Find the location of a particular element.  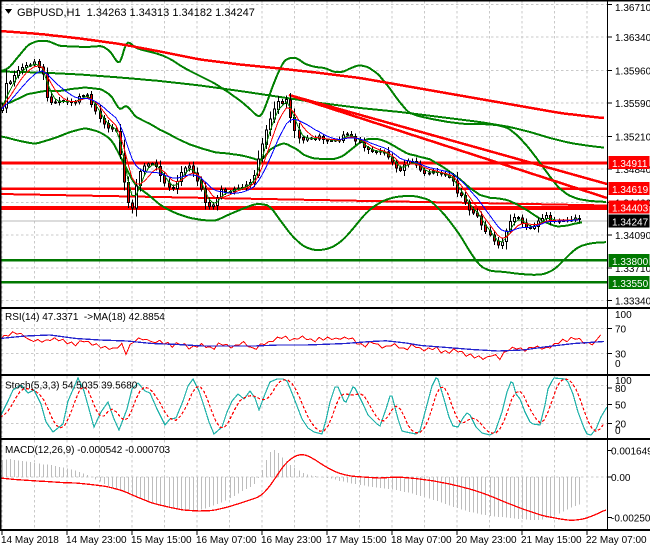

svg-text: 1.36340 is located at coordinates (632, 38).